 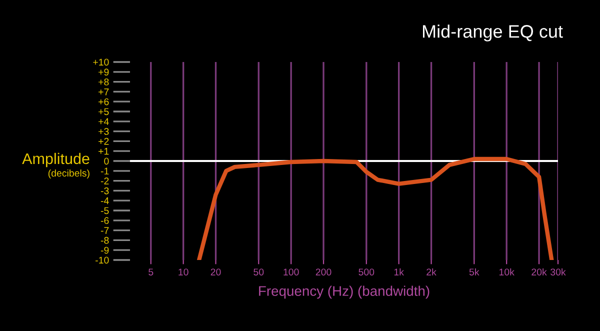 I want to click on y-tick-label: +2, so click(x=103, y=141).